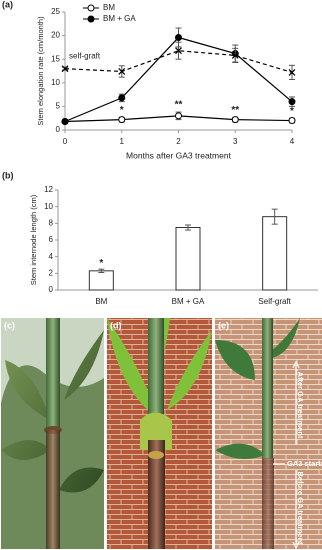  I want to click on photo-annotation: After GA treatment, so click(300, 405).